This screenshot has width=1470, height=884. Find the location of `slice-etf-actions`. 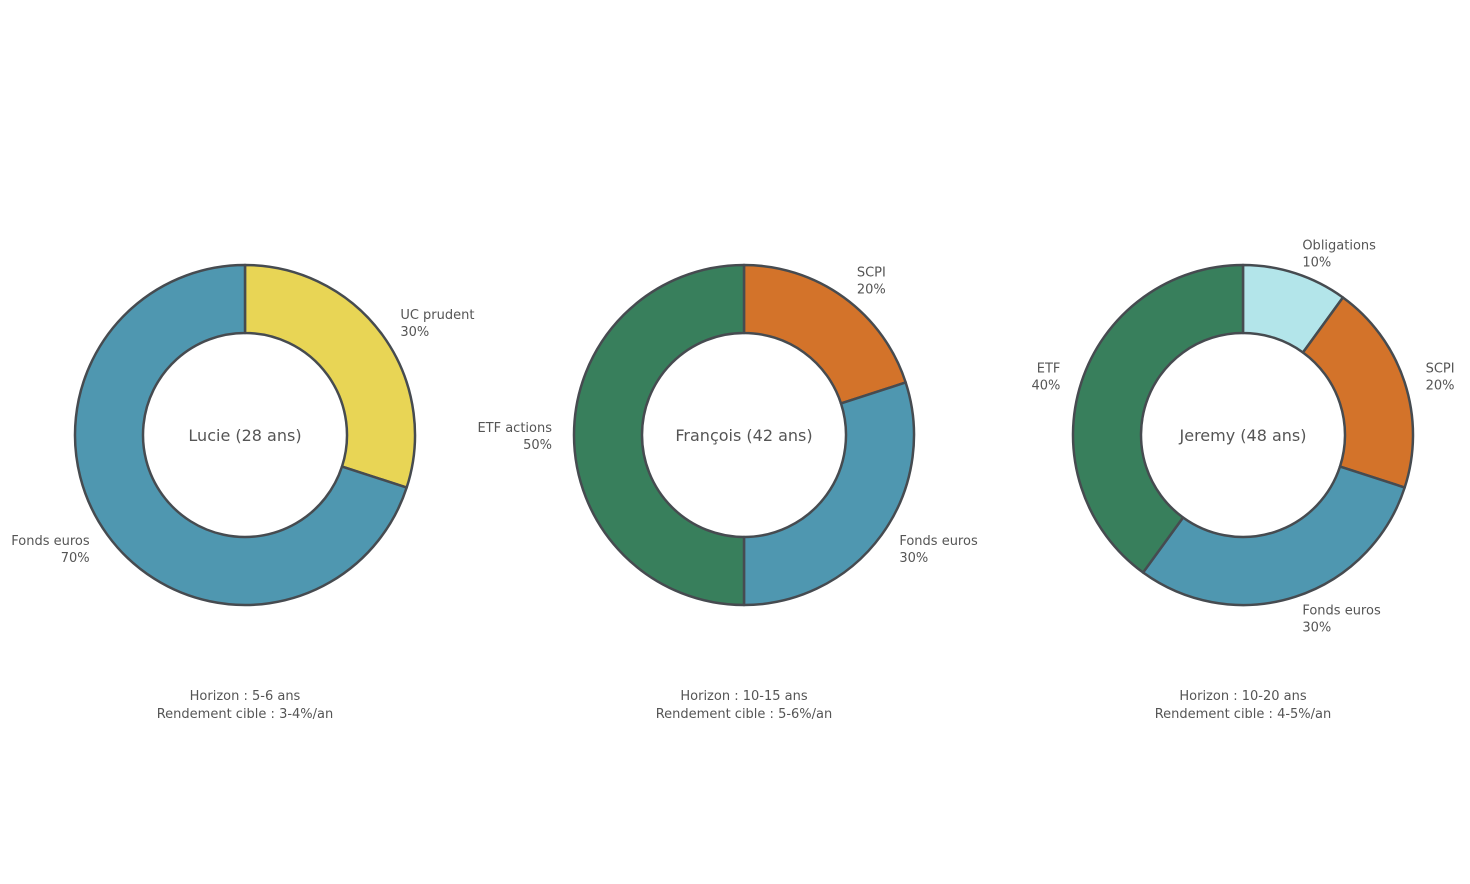

slice-etf-actions is located at coordinates (659, 435).